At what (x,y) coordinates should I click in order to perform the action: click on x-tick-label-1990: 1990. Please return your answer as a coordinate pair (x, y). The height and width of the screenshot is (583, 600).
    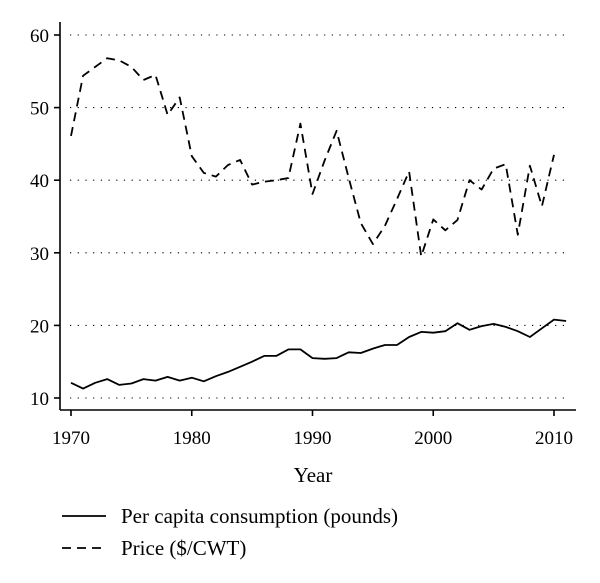
    Looking at the image, I should click on (313, 438).